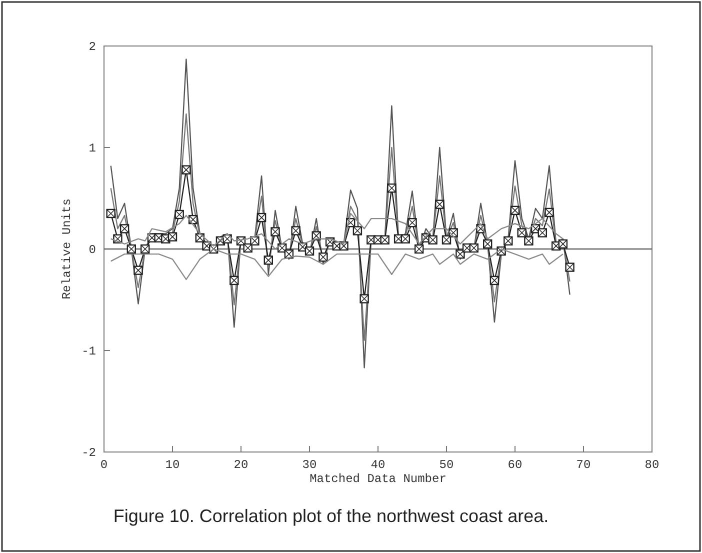  I want to click on y-tick-label: -1, so click(89, 351).